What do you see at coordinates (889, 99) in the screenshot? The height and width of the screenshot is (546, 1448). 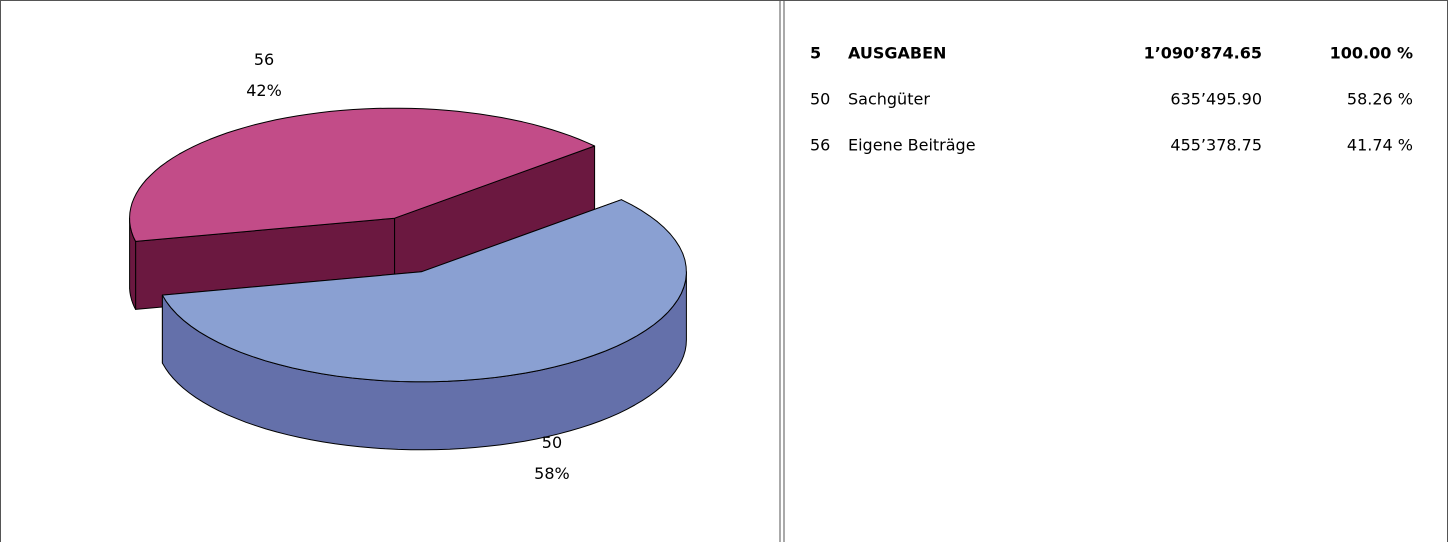 I see `table-cell: Sachgüter` at bounding box center [889, 99].